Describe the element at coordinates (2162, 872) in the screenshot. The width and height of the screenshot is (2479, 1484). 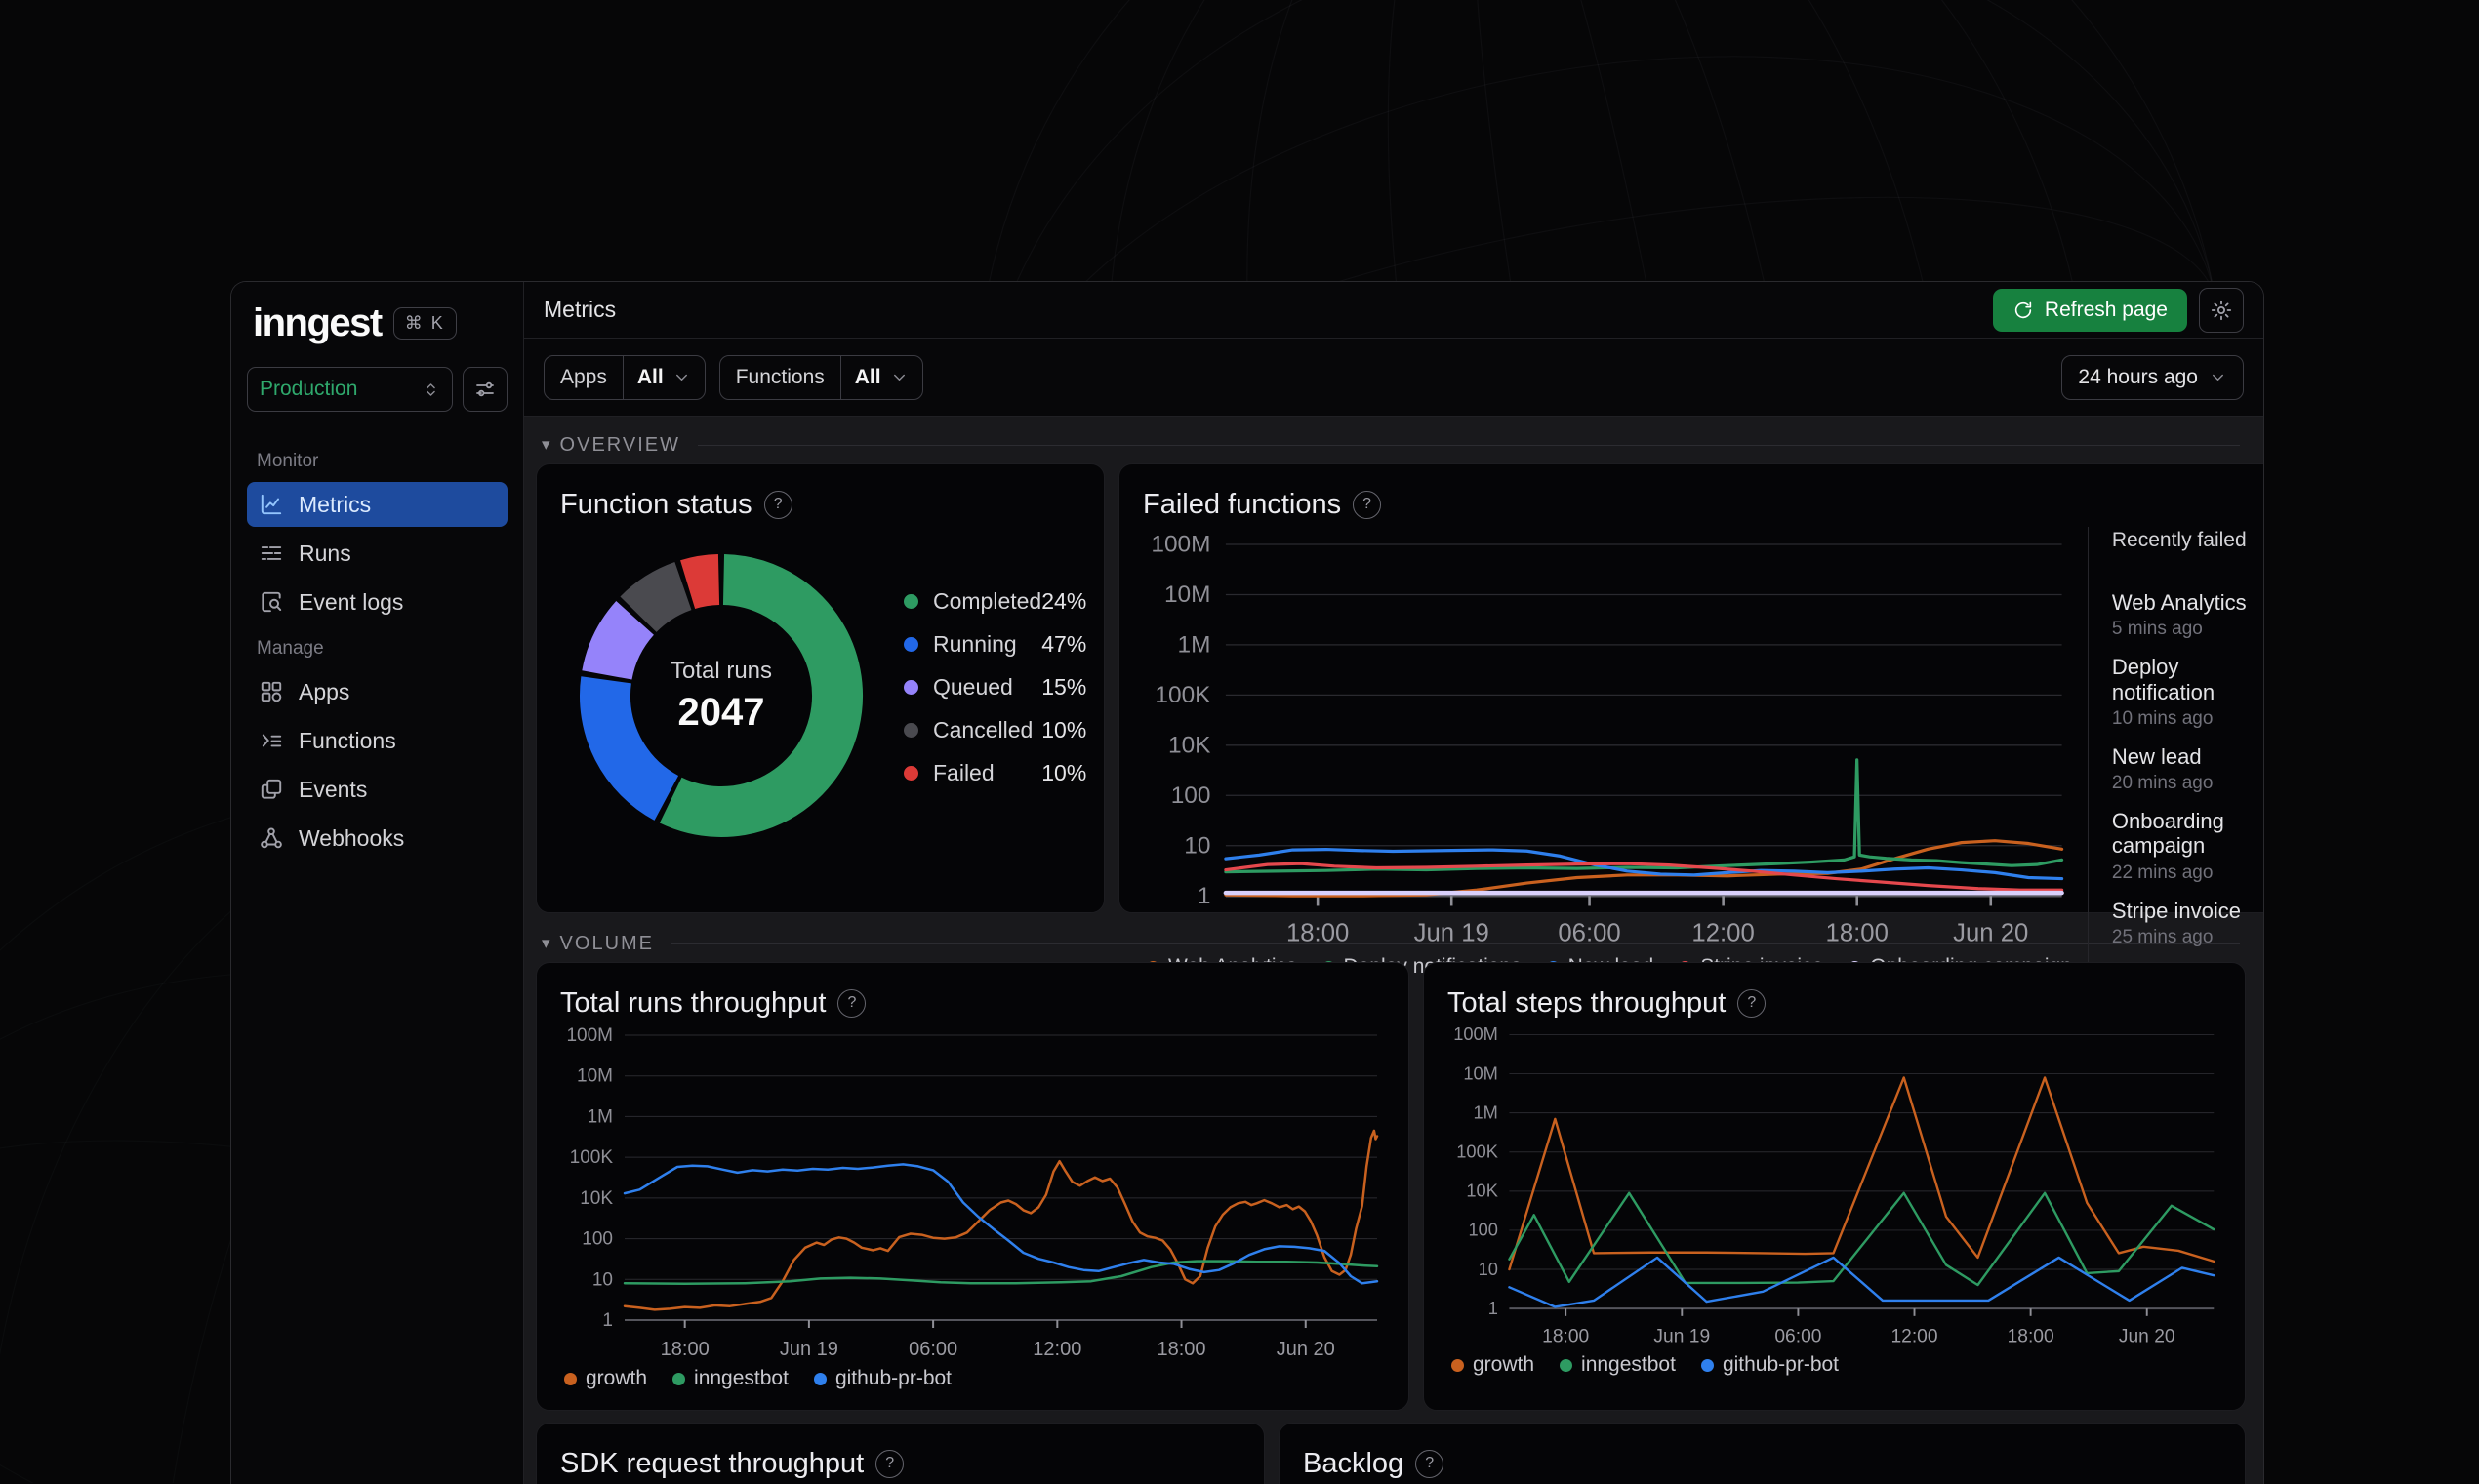
I see `failed-function-time: 22 mins ago` at that location.